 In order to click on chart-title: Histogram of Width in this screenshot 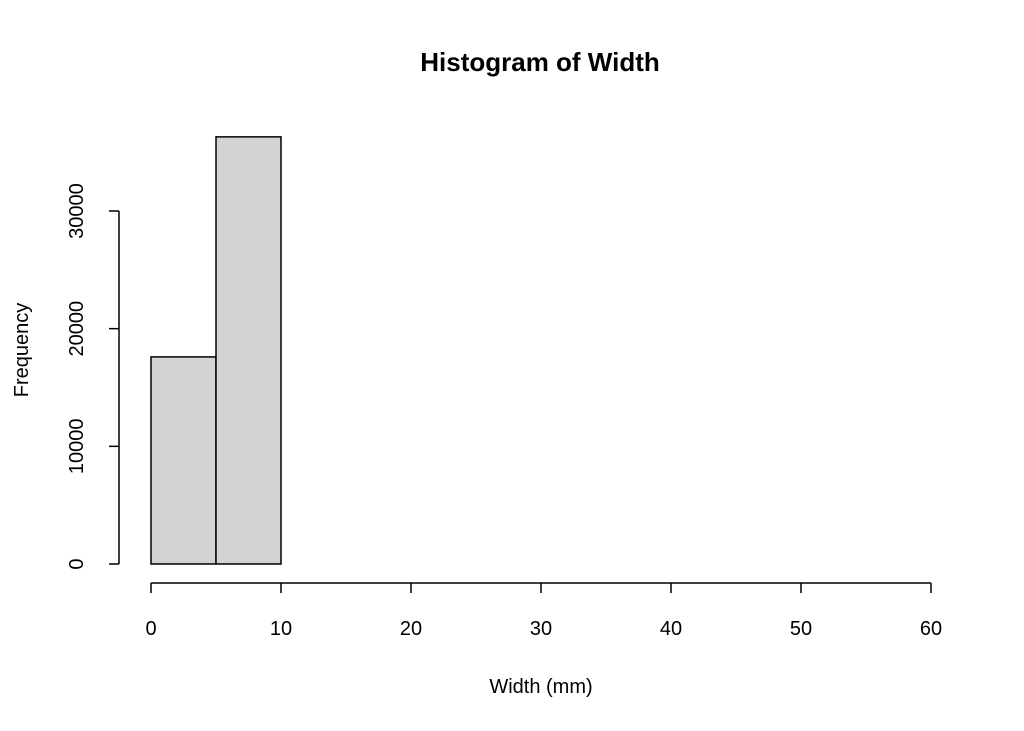, I will do `click(540, 62)`.